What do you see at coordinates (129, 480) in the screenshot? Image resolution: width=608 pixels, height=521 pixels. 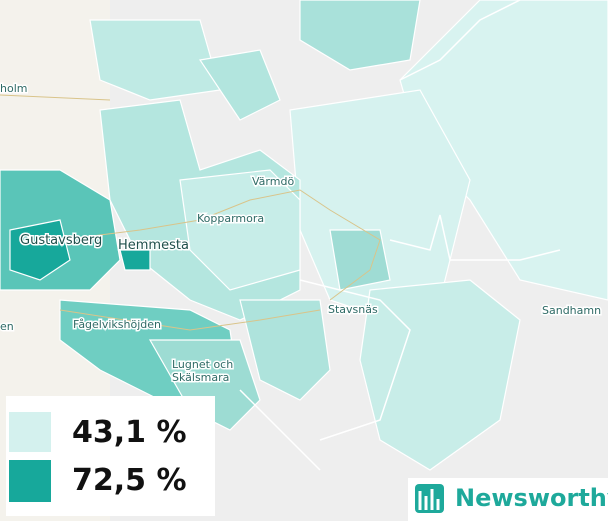 I see `legend-label: 72,5 %` at bounding box center [129, 480].